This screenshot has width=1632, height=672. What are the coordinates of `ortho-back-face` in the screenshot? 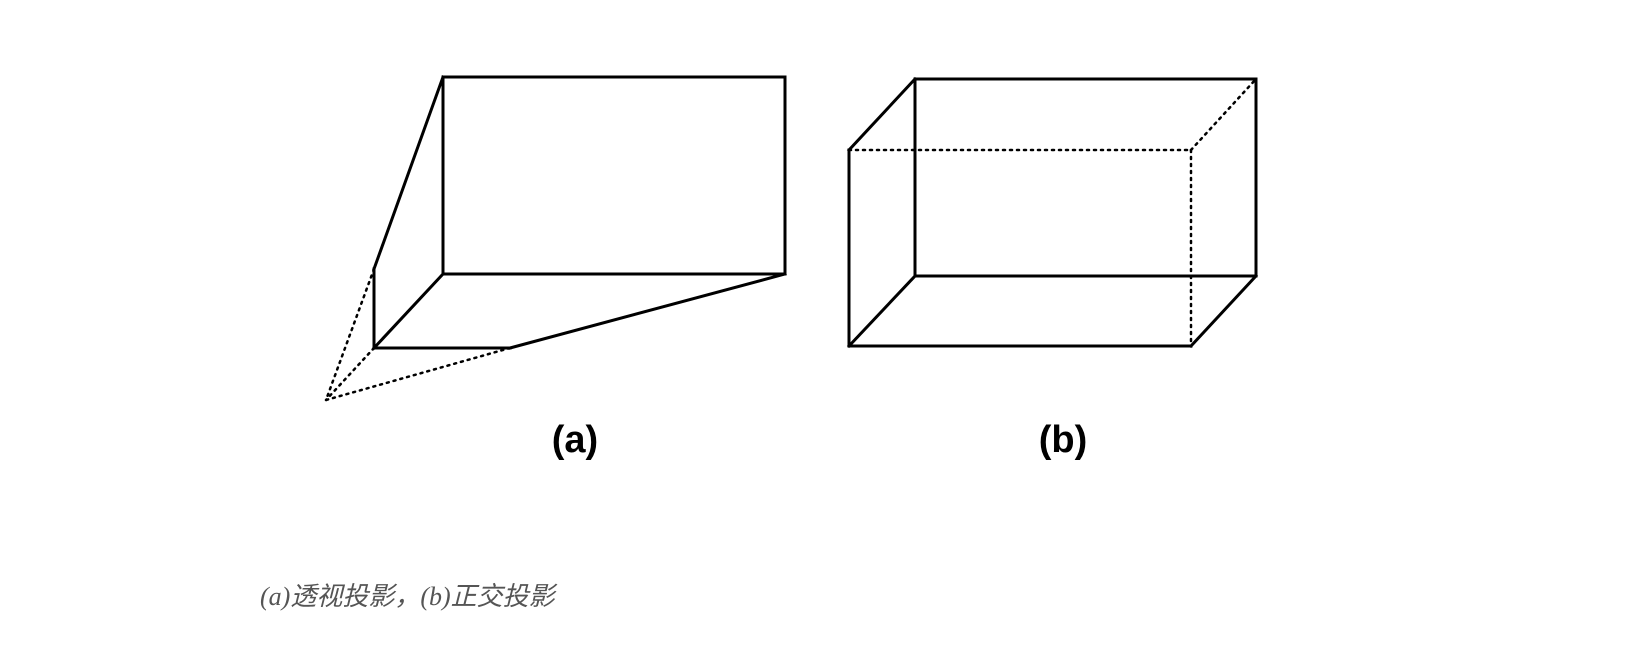 It's located at (1085, 177).